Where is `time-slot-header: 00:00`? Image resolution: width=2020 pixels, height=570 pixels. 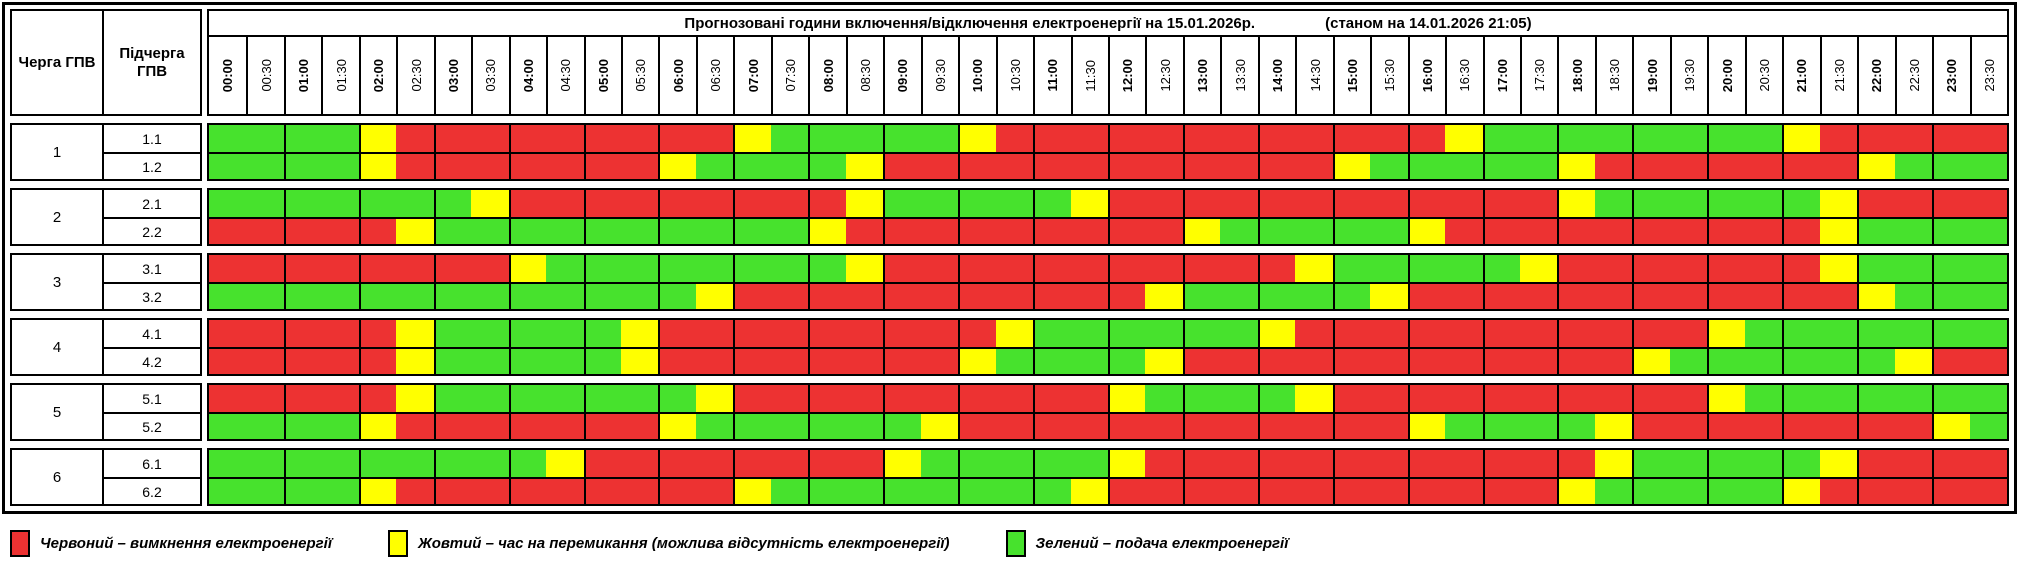 time-slot-header: 00:00 is located at coordinates (227, 75).